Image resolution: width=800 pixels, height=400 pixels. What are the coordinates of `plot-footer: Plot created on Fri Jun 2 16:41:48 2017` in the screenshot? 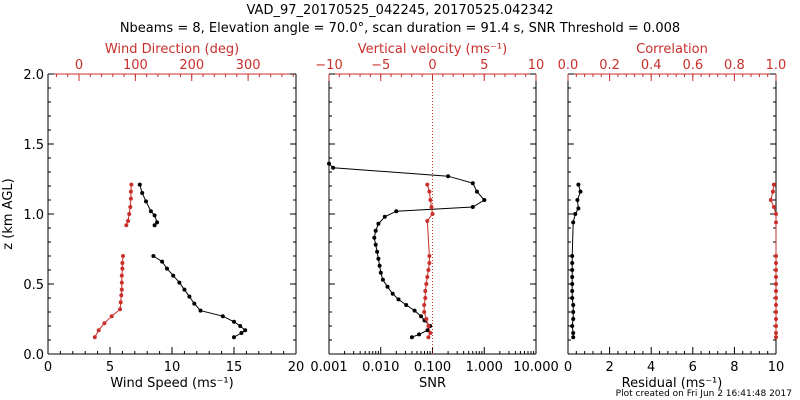 It's located at (704, 394).